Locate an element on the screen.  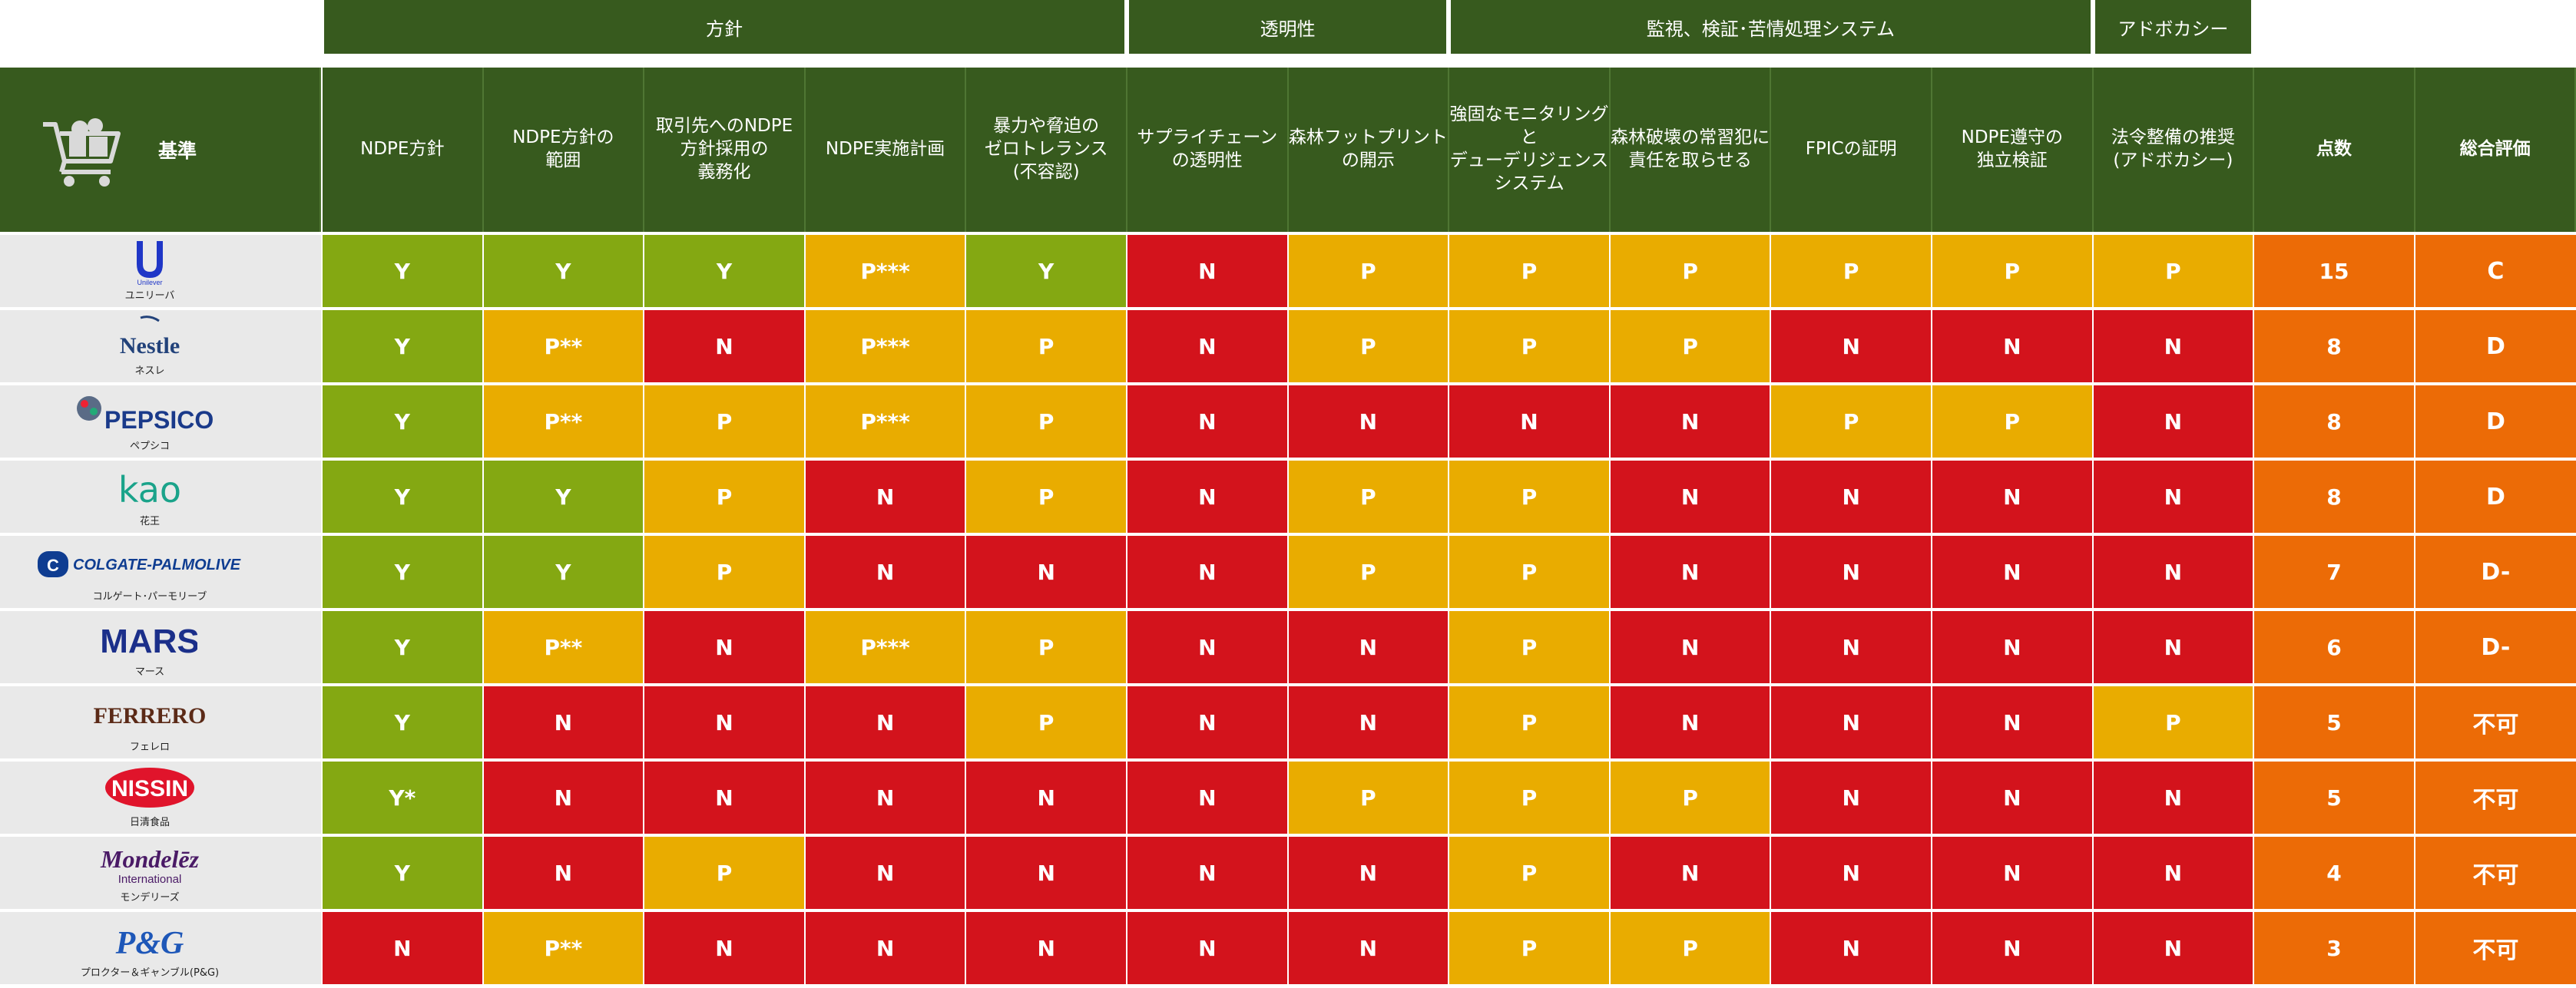
criteria-header: 基準 is located at coordinates (160, 150).